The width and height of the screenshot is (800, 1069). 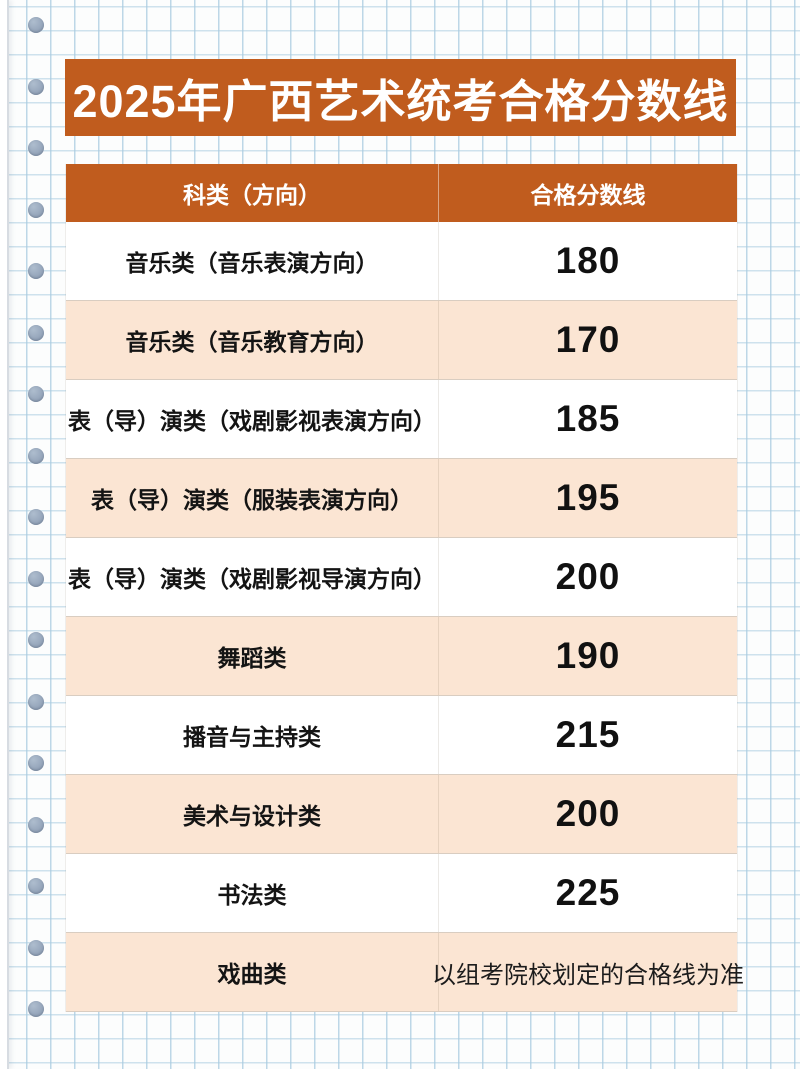 I want to click on table-row: 美术与设计类 200, so click(x=401, y=814).